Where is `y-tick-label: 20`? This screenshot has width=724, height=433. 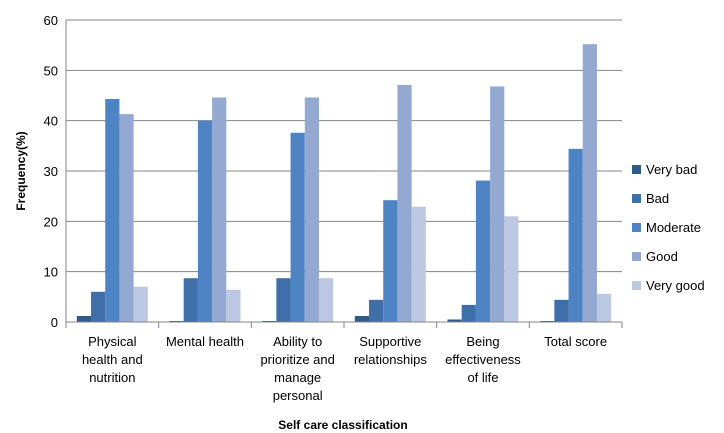
y-tick-label: 20 is located at coordinates (51, 221).